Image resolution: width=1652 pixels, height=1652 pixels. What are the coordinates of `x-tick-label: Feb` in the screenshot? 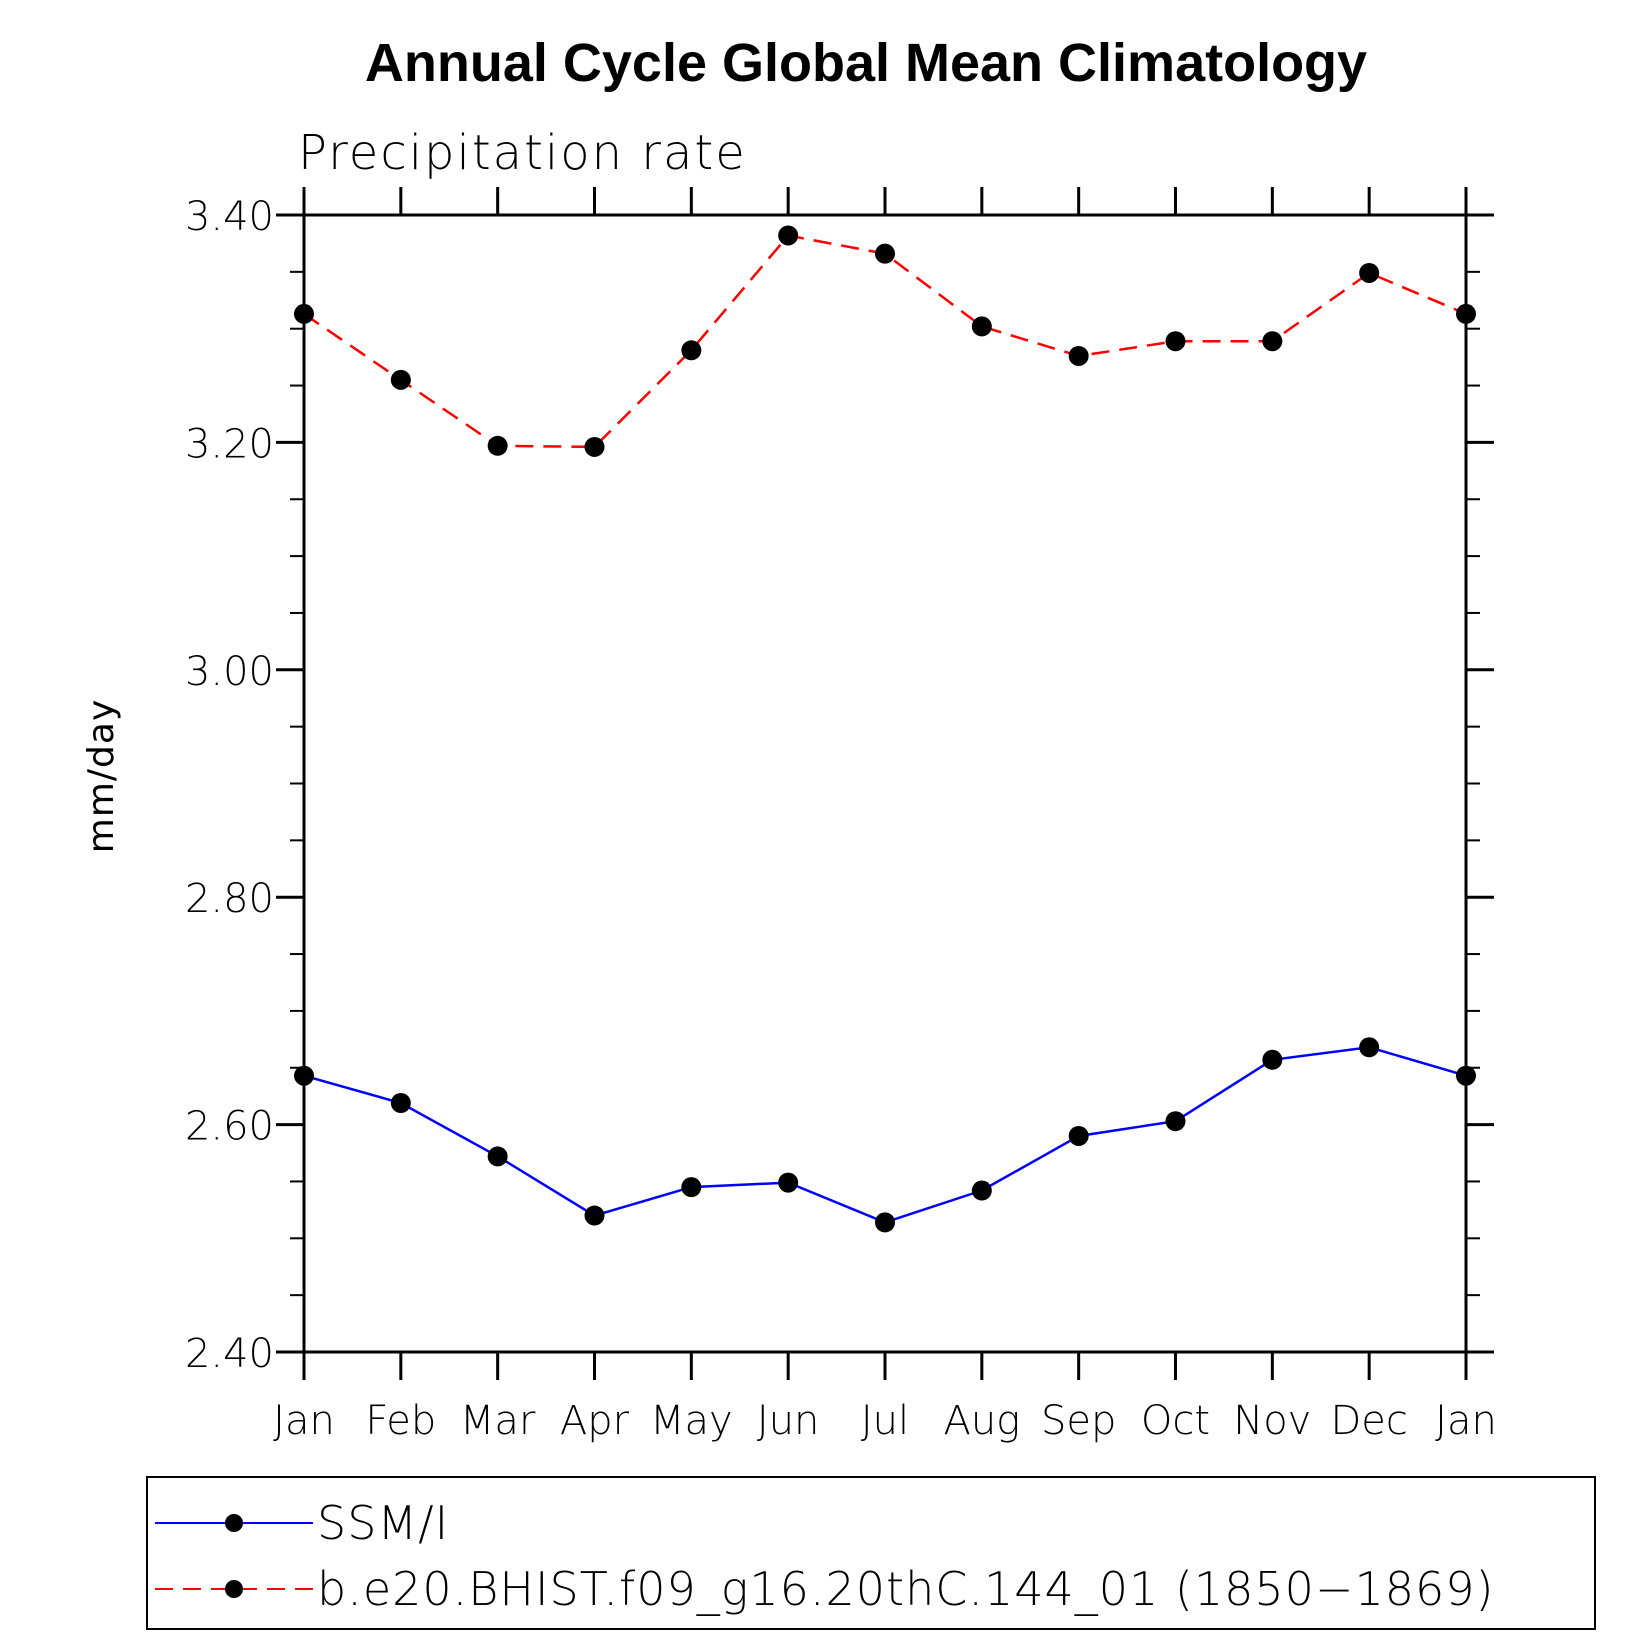 It's located at (400, 1421).